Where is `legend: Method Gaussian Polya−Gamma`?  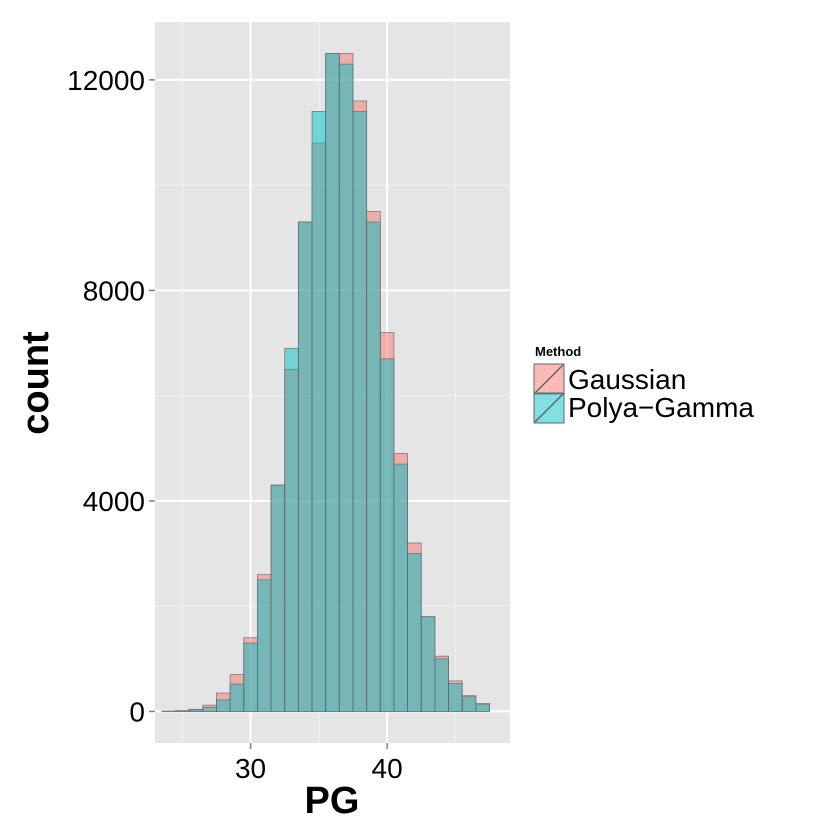 legend: Method Gaussian Polya−Gamma is located at coordinates (643, 384).